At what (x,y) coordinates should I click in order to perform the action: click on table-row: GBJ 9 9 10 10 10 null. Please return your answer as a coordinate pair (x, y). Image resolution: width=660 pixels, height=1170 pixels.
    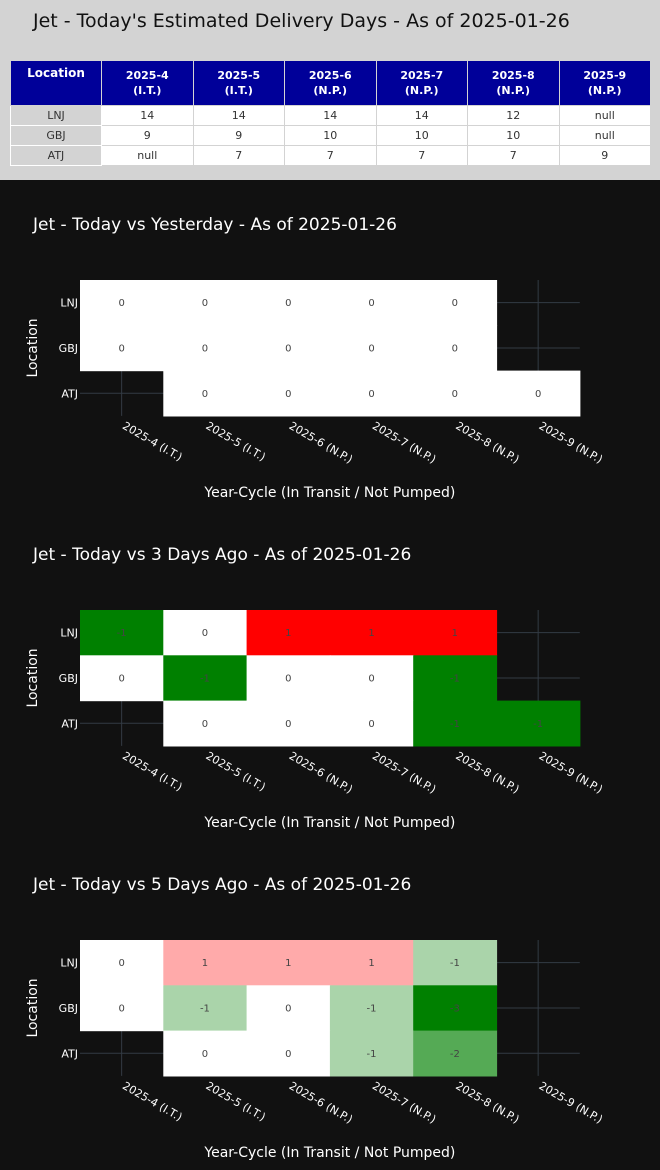
    Looking at the image, I should click on (330, 135).